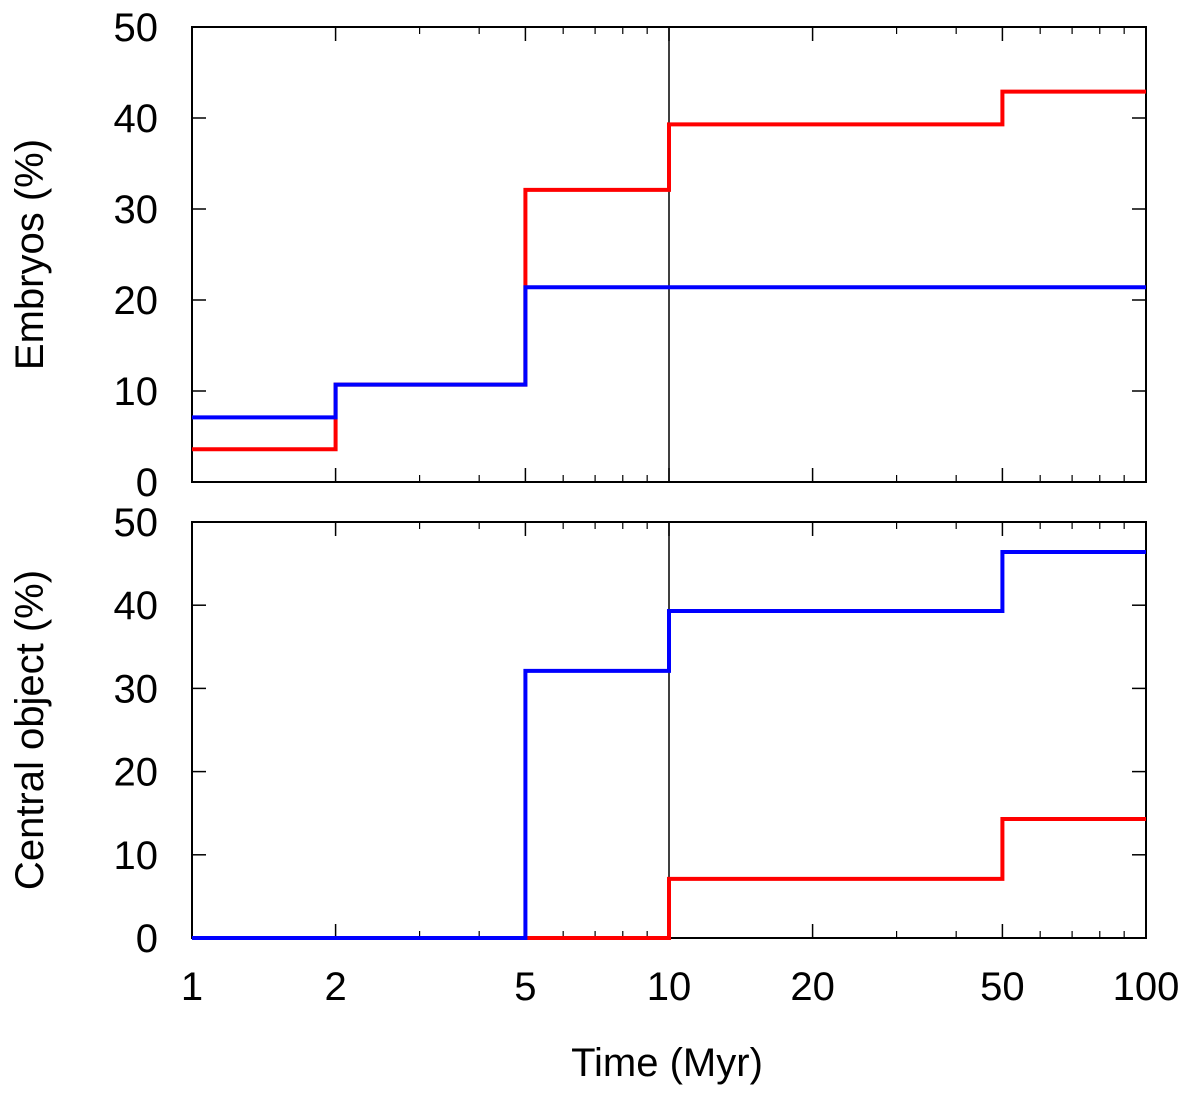 The height and width of the screenshot is (1099, 1200). Describe the element at coordinates (1002, 987) in the screenshot. I see `x-tick-label: 50` at that location.